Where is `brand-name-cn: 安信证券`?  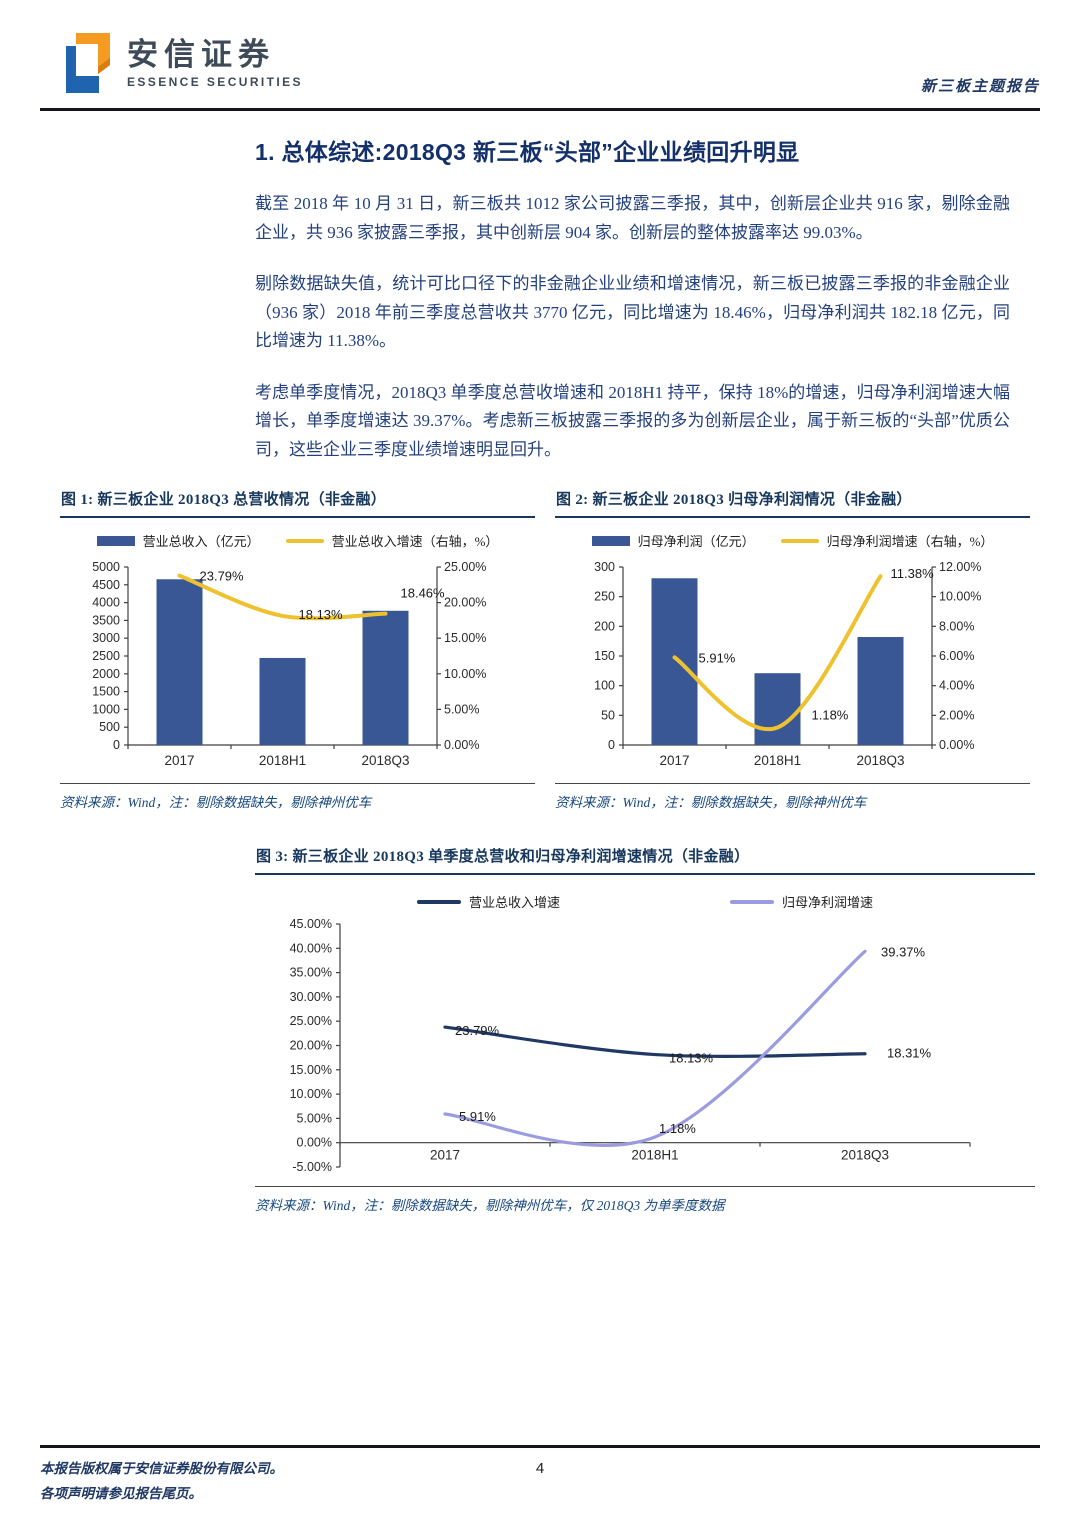
brand-name-cn: 安信证券 is located at coordinates (201, 54).